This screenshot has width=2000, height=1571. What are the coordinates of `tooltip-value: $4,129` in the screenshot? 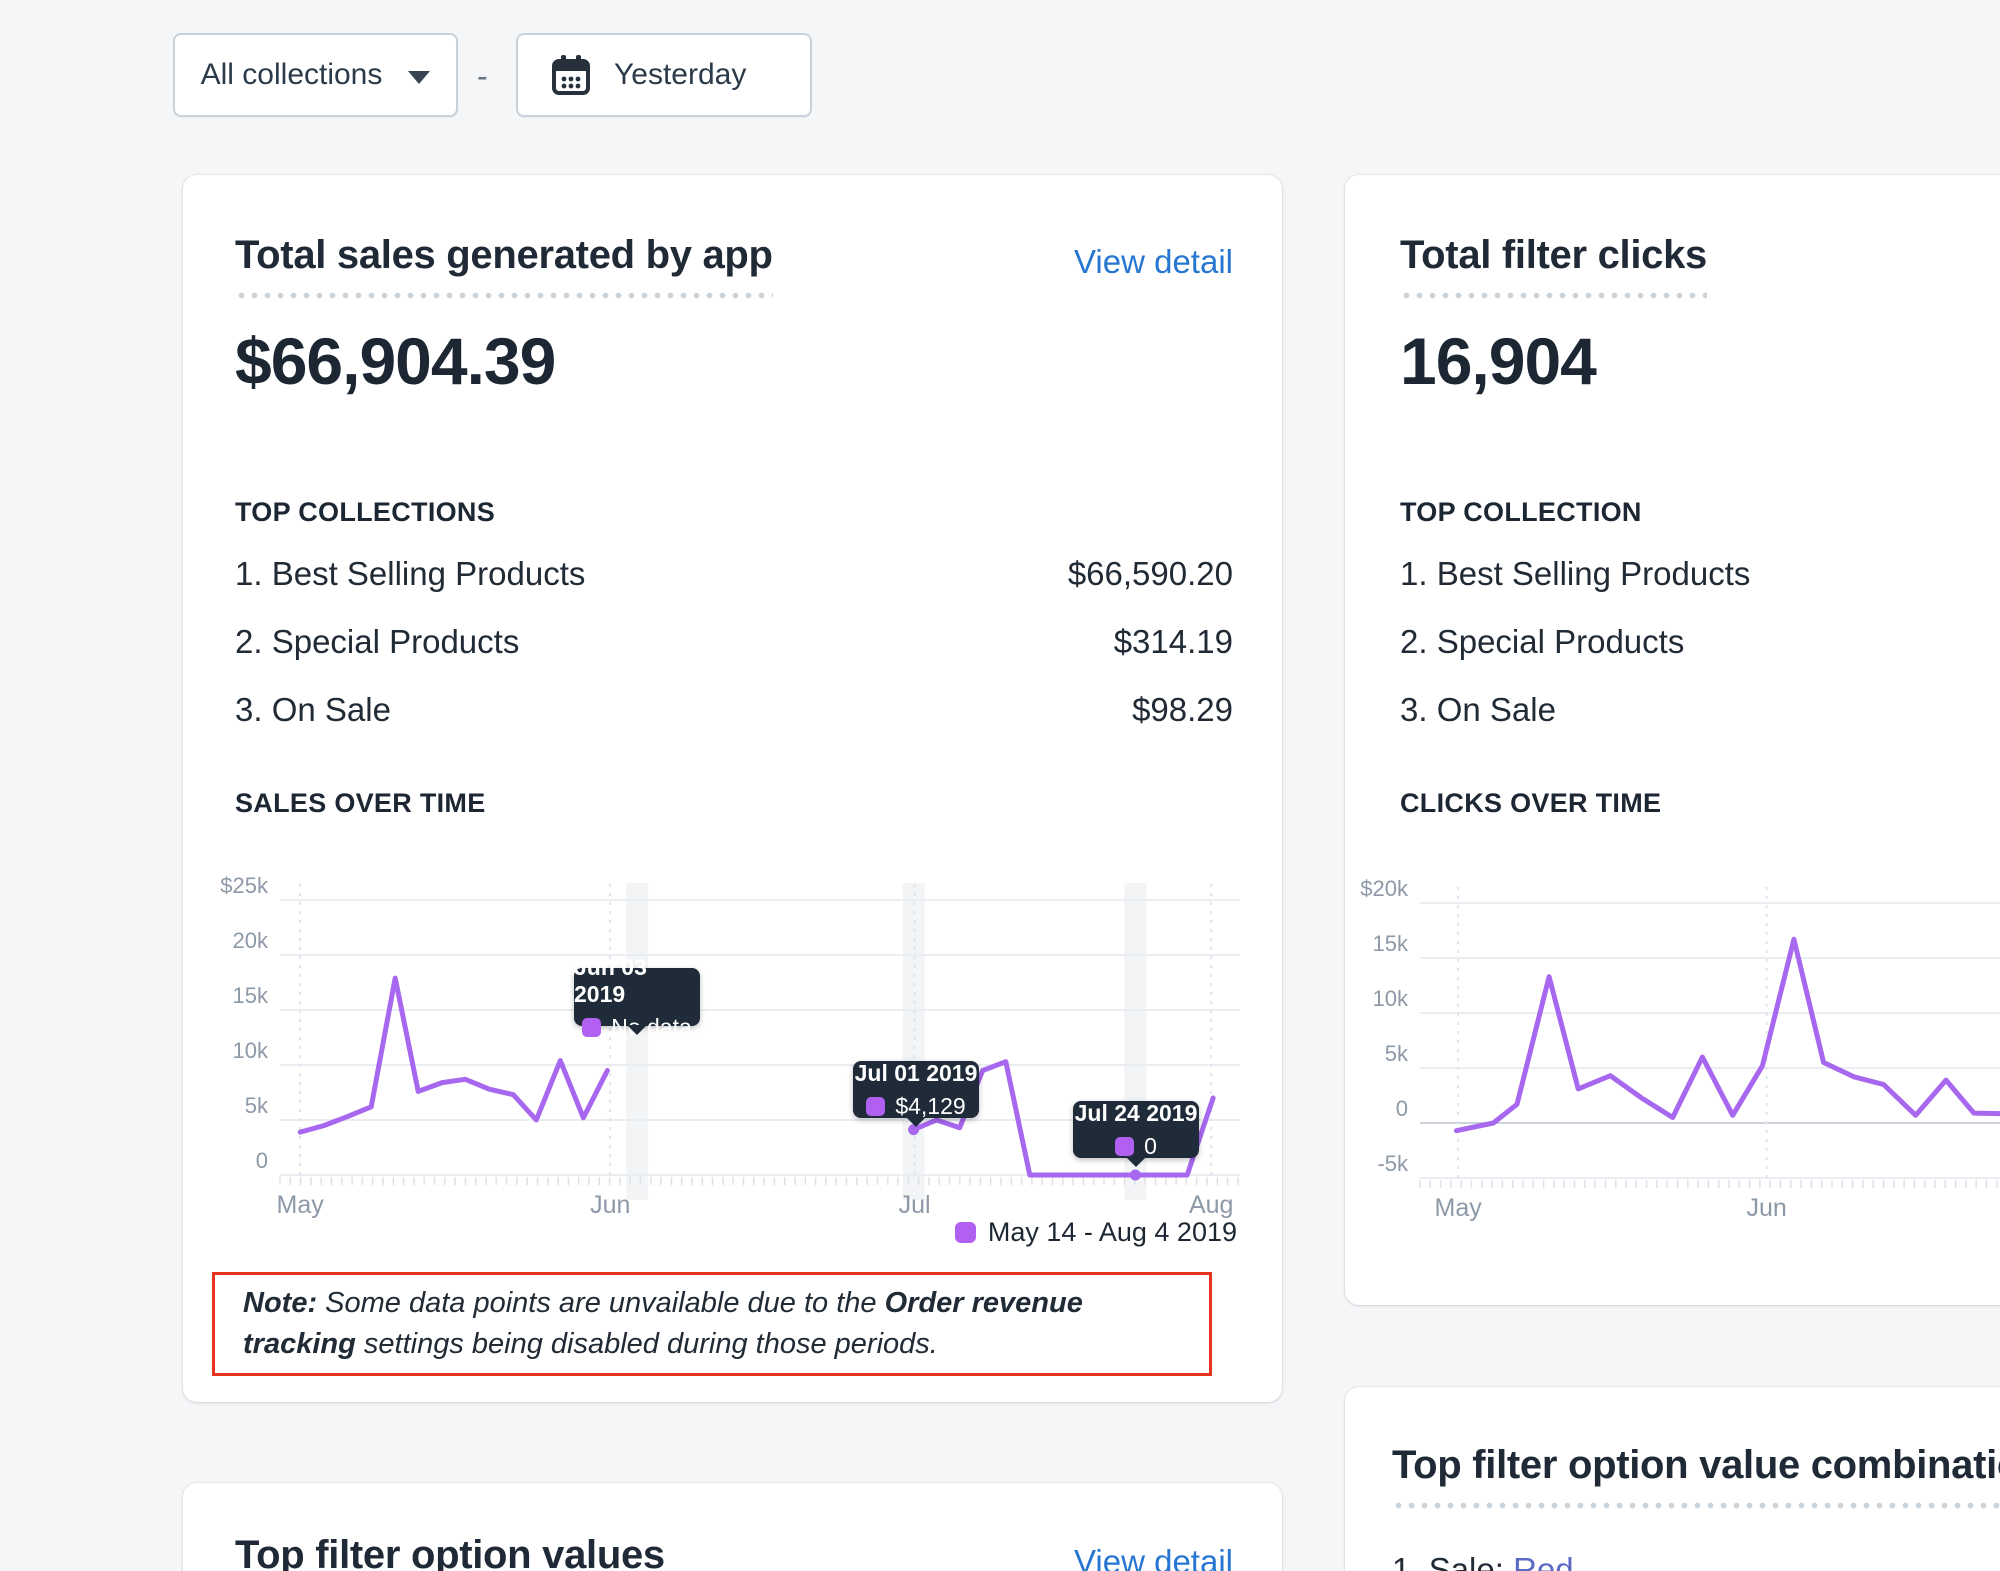 It's located at (930, 1105).